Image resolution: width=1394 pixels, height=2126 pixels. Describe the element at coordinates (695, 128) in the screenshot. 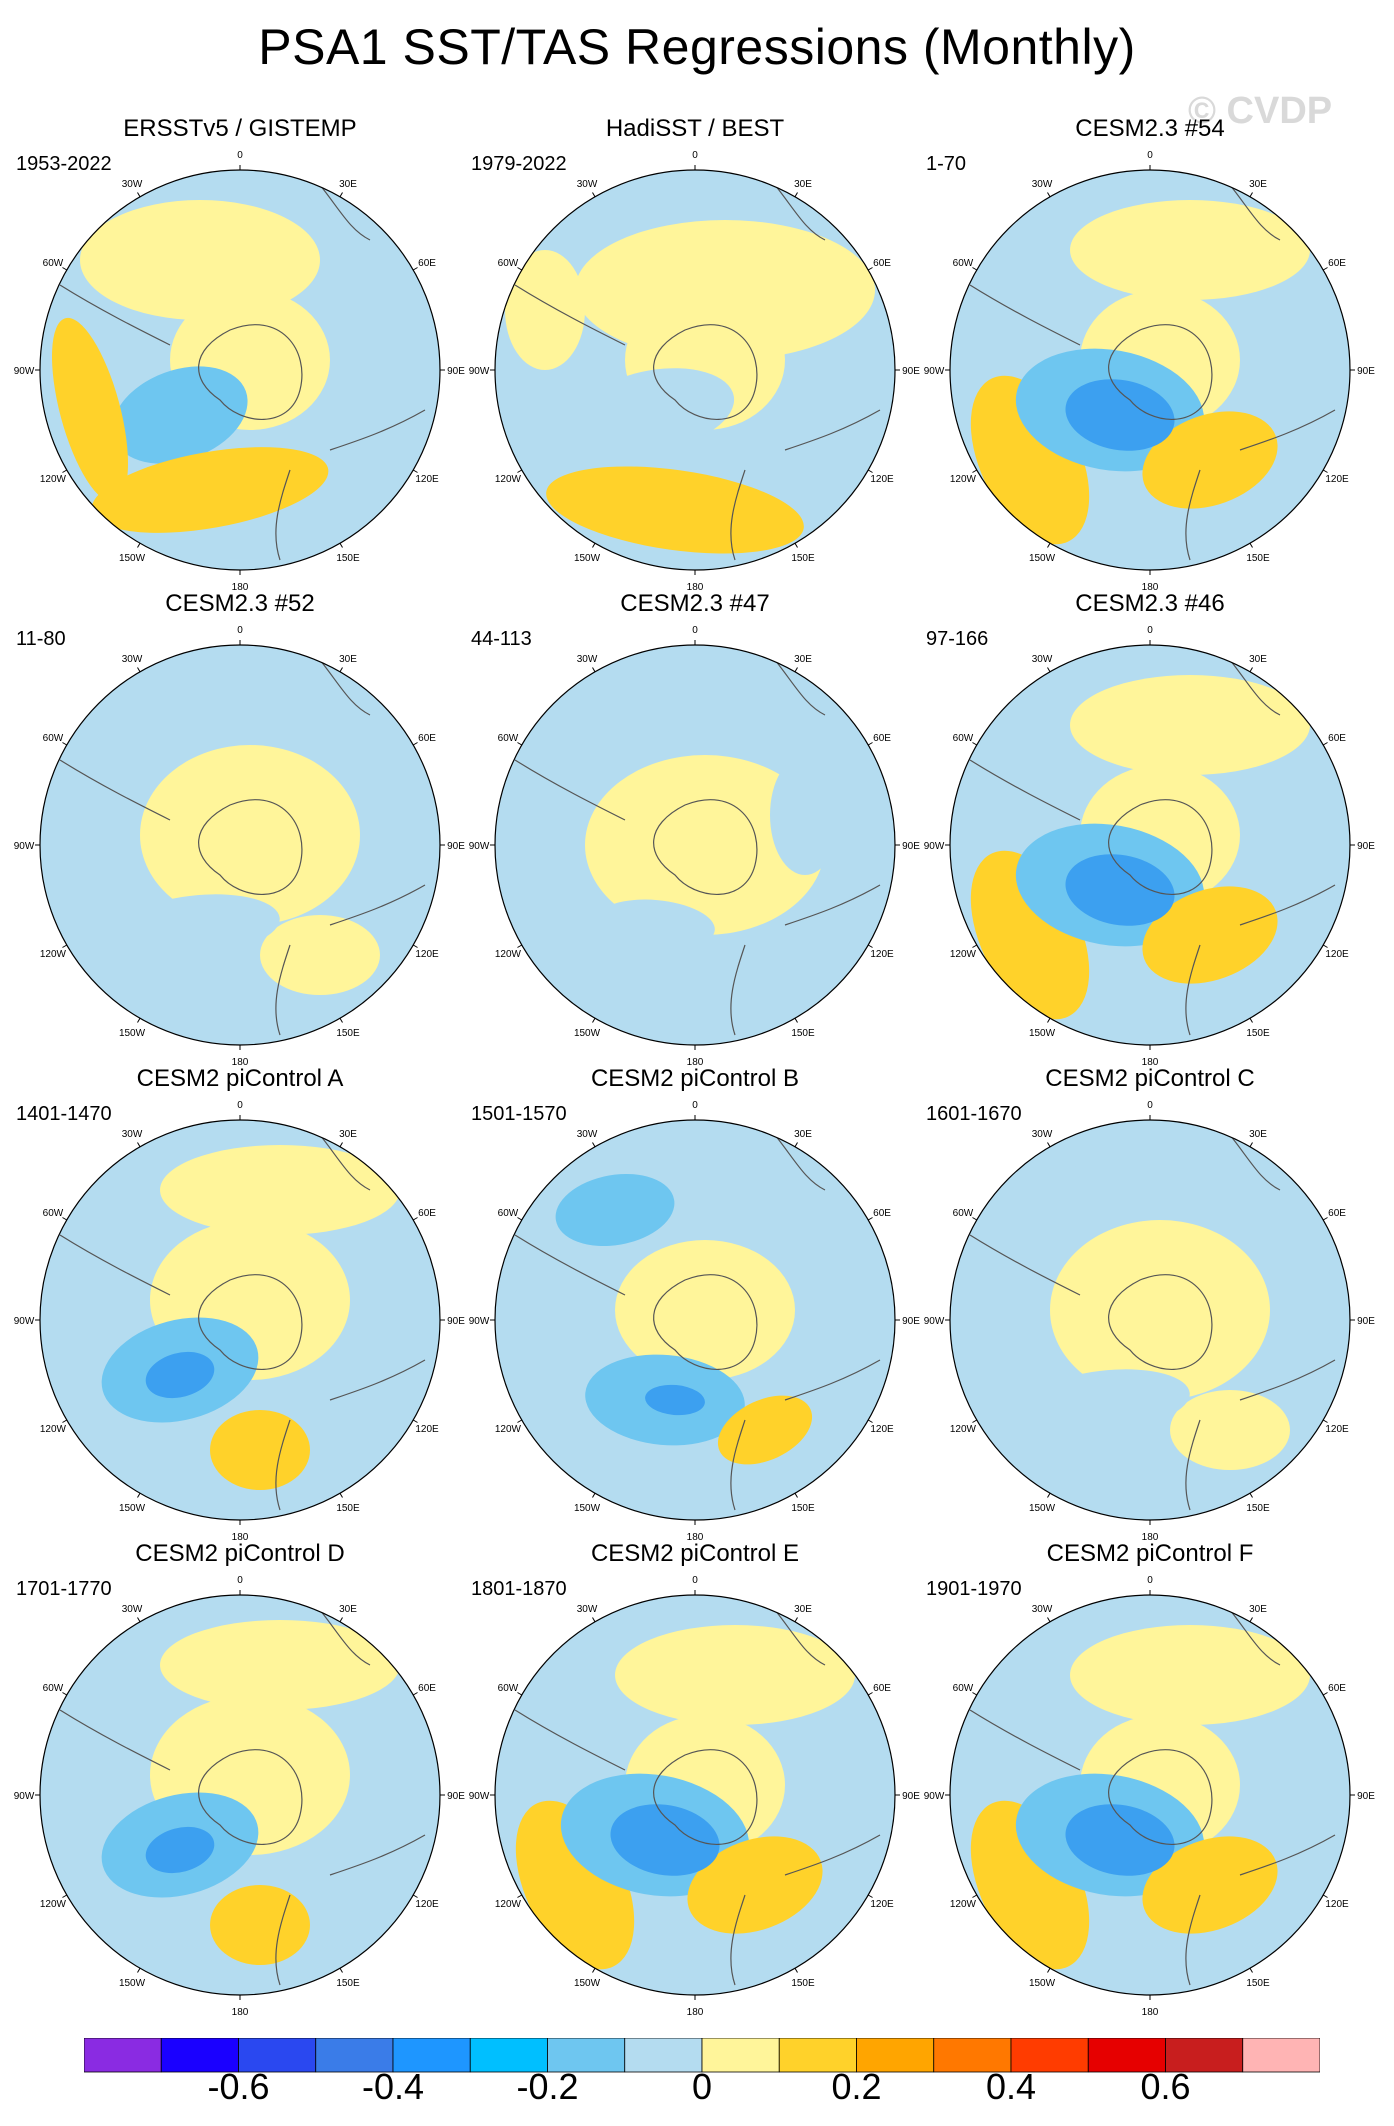

I see `panel-title: HadiSST / BEST` at that location.